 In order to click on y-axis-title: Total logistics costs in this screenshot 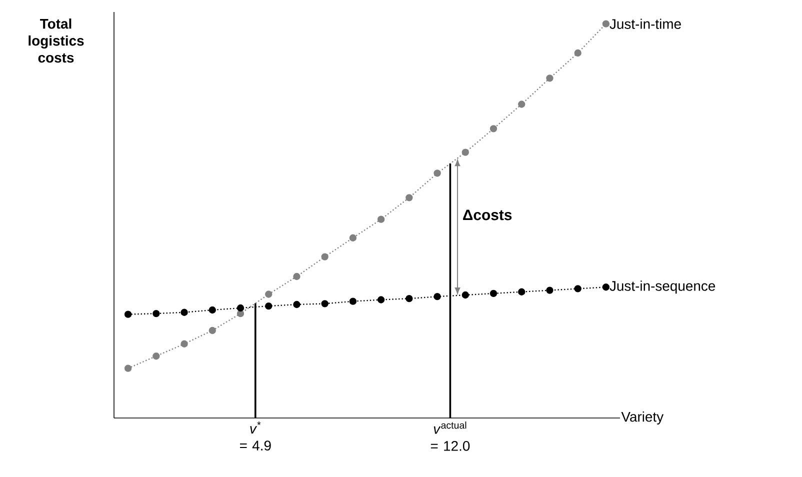, I will do `click(56, 40)`.